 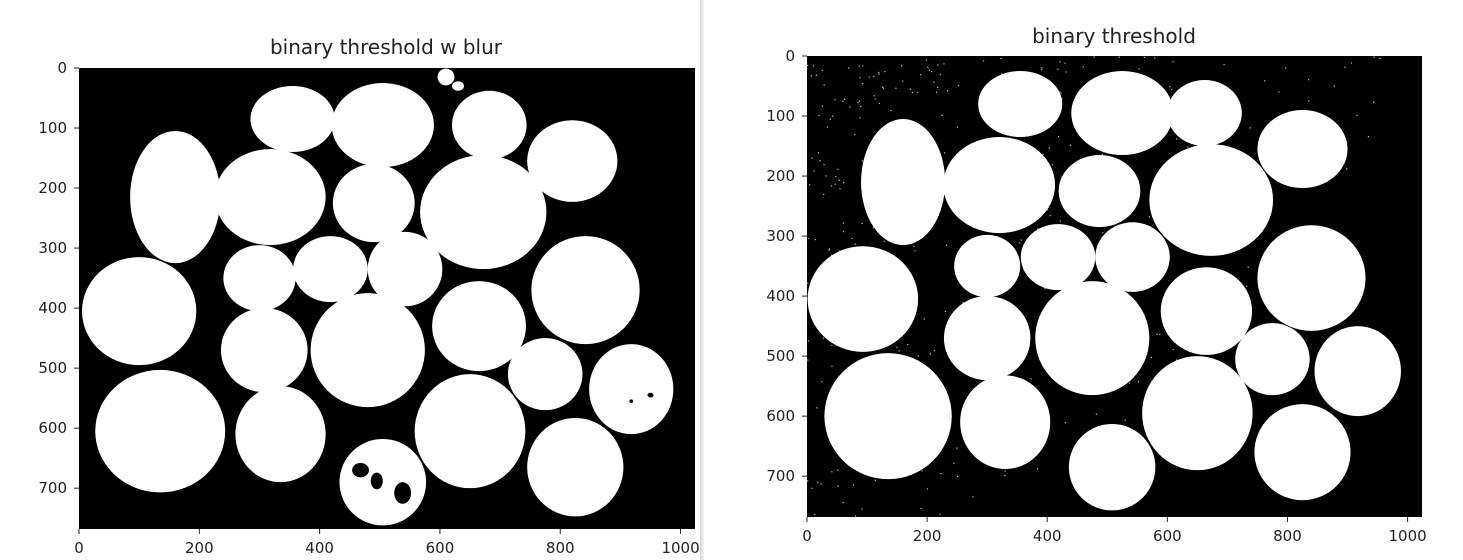 What do you see at coordinates (386, 47) in the screenshot?
I see `left-plot-title: binary threshold w blur` at bounding box center [386, 47].